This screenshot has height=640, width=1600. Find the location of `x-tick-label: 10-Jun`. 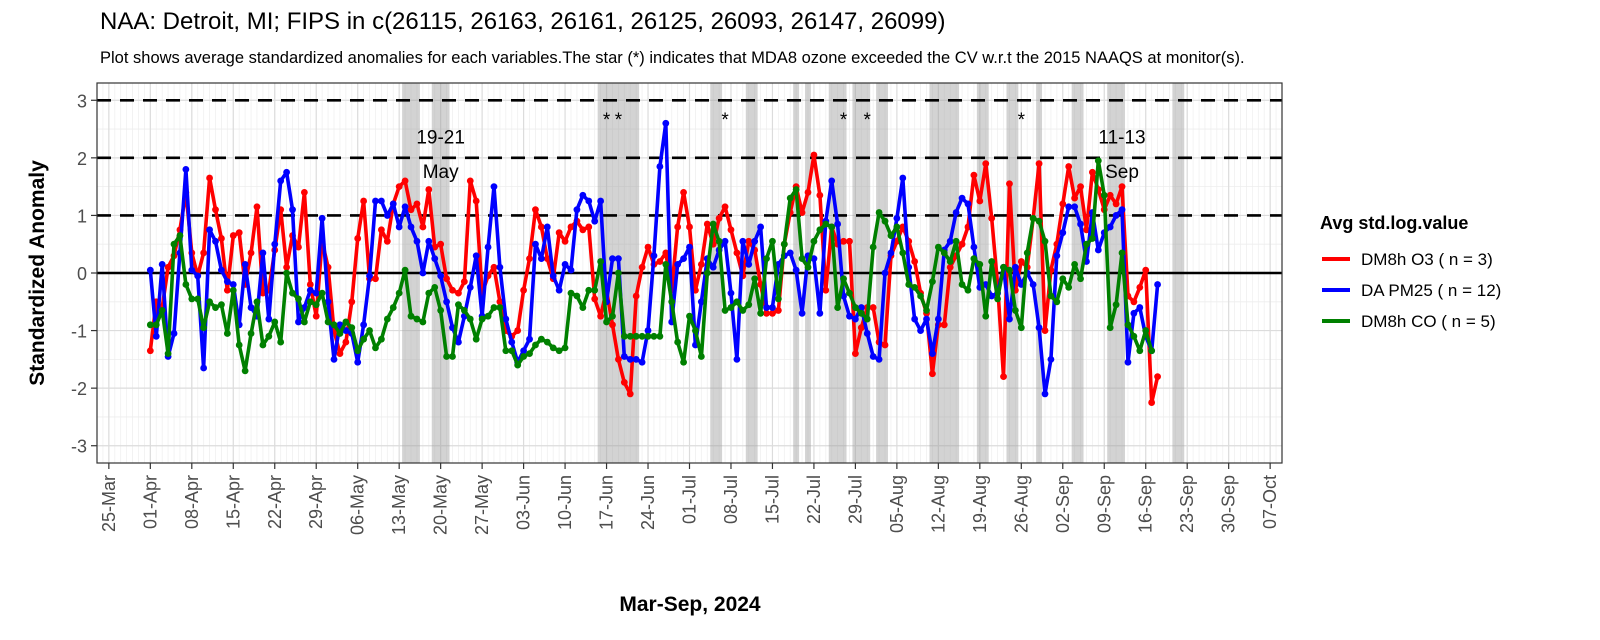

x-tick-label: 10-Jun is located at coordinates (565, 502).